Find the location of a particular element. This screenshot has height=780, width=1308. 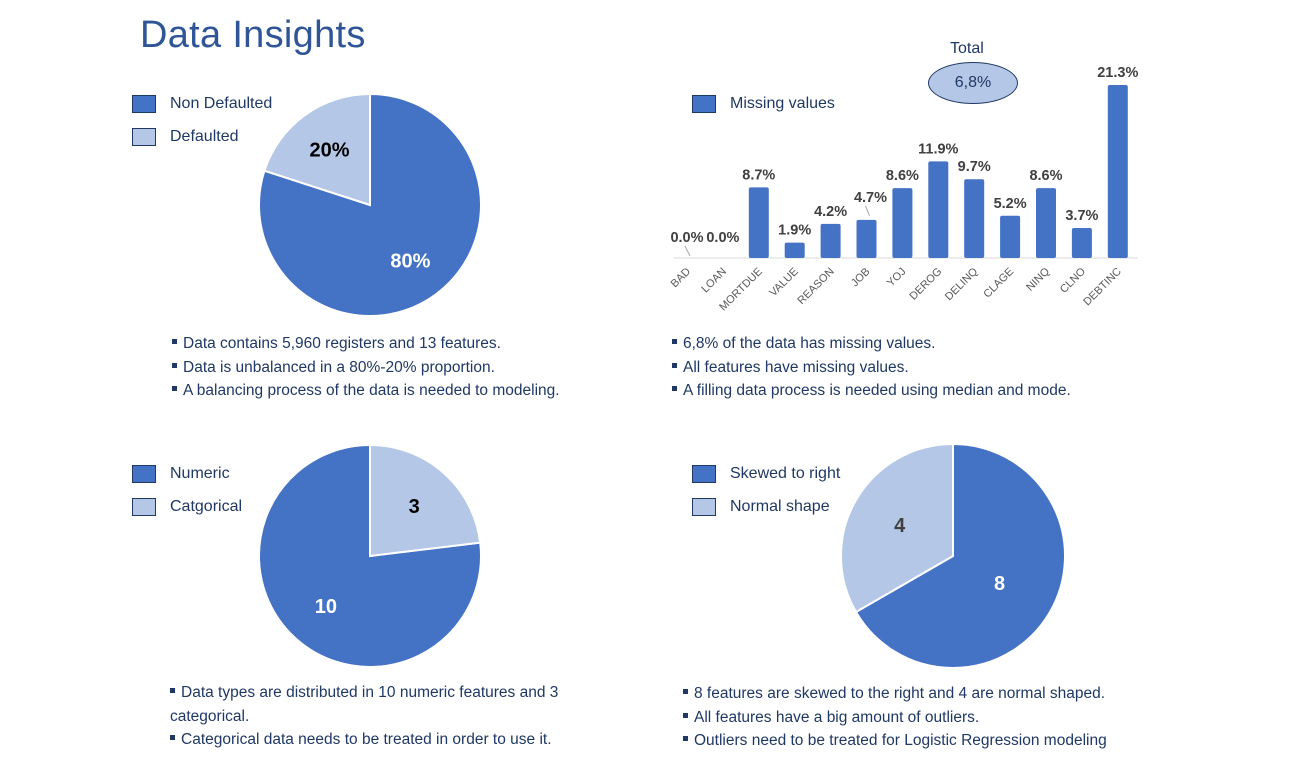

total-missing-badge: 6,8% is located at coordinates (973, 83).